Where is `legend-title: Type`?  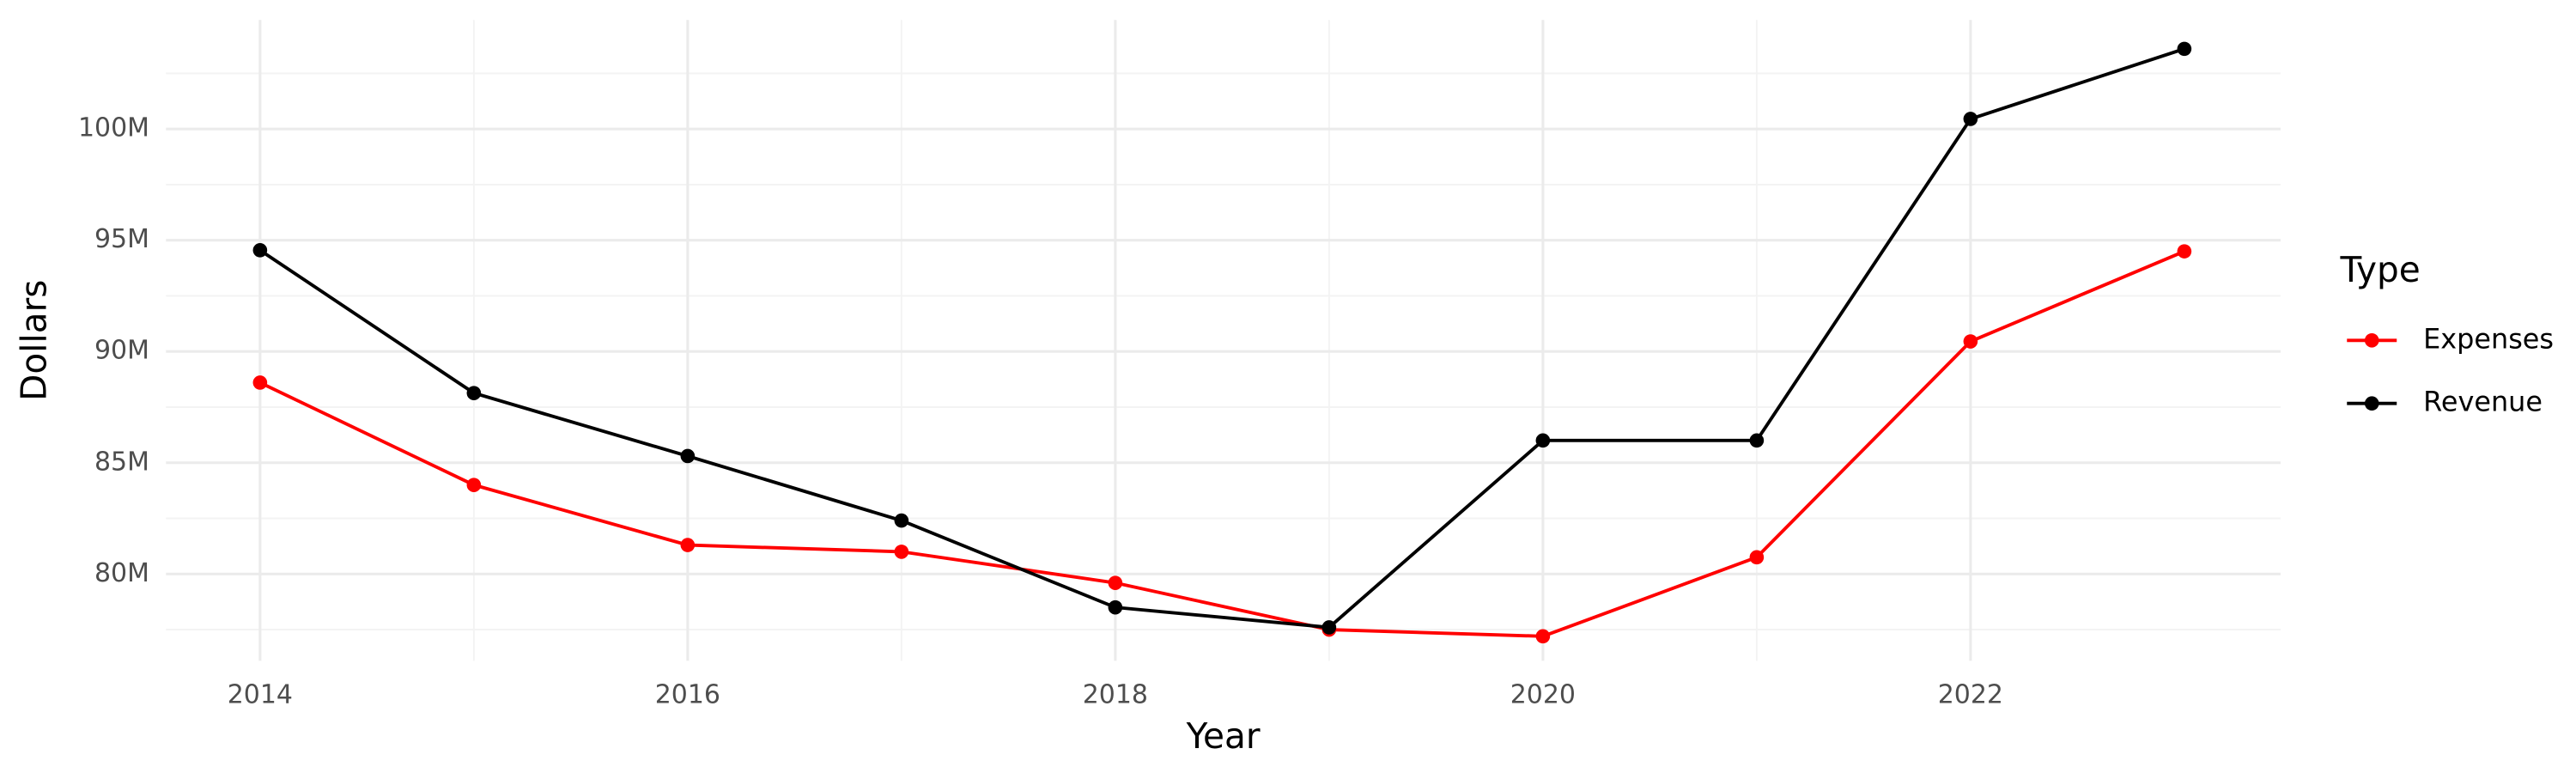
legend-title: Type is located at coordinates (2380, 269).